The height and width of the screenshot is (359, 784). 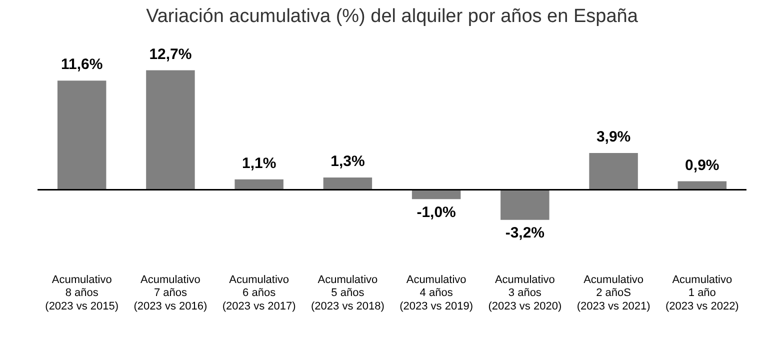 What do you see at coordinates (170, 54) in the screenshot?
I see `data-label: 12,7%` at bounding box center [170, 54].